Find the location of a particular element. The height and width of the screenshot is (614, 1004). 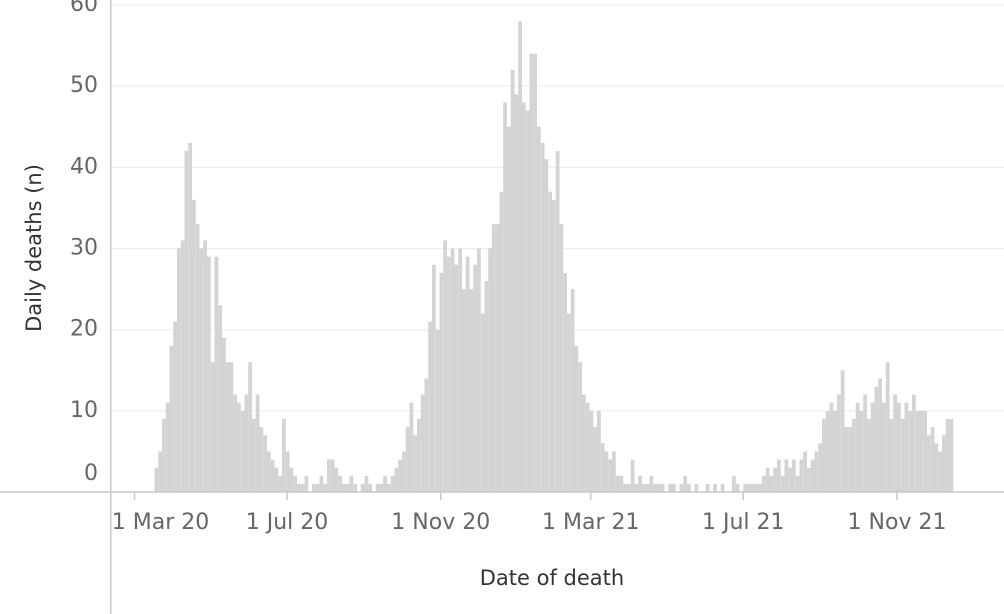

x-axis-title: Date of death is located at coordinates (552, 578).